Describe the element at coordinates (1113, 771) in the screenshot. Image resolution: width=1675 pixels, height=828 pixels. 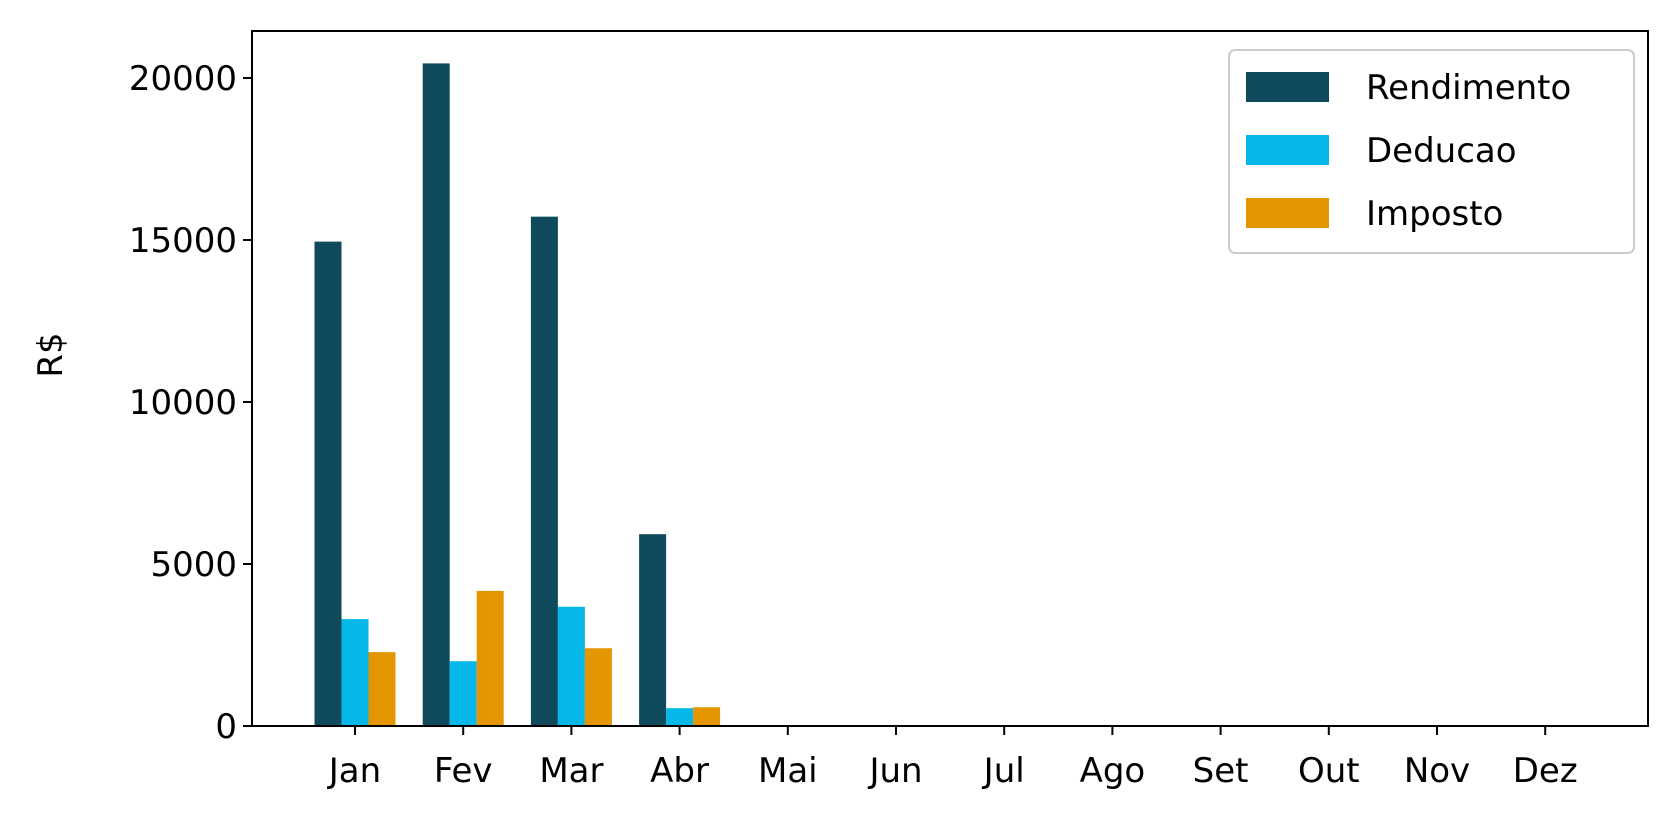
I see `x-tick-label-ago: Ago` at that location.